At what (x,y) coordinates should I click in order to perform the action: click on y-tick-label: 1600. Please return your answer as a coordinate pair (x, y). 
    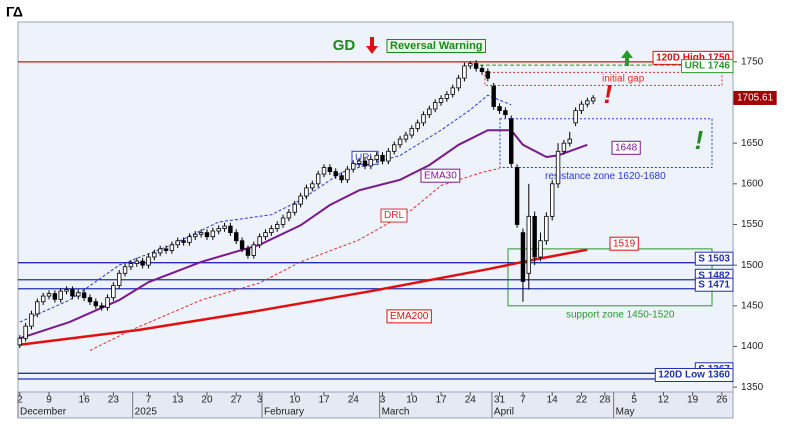
    Looking at the image, I should click on (752, 183).